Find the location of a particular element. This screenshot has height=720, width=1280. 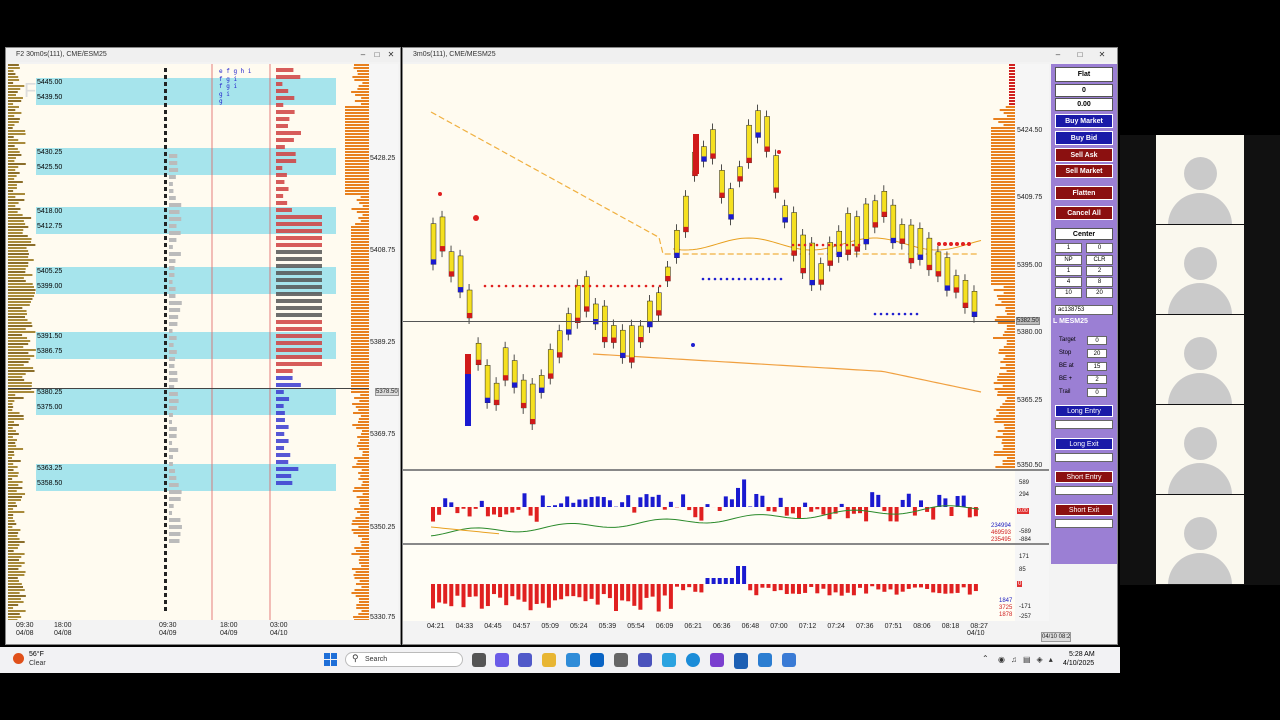

left-window-titlebar: F2 30m0s(111), CME/ESM25 is located at coordinates (203, 55).